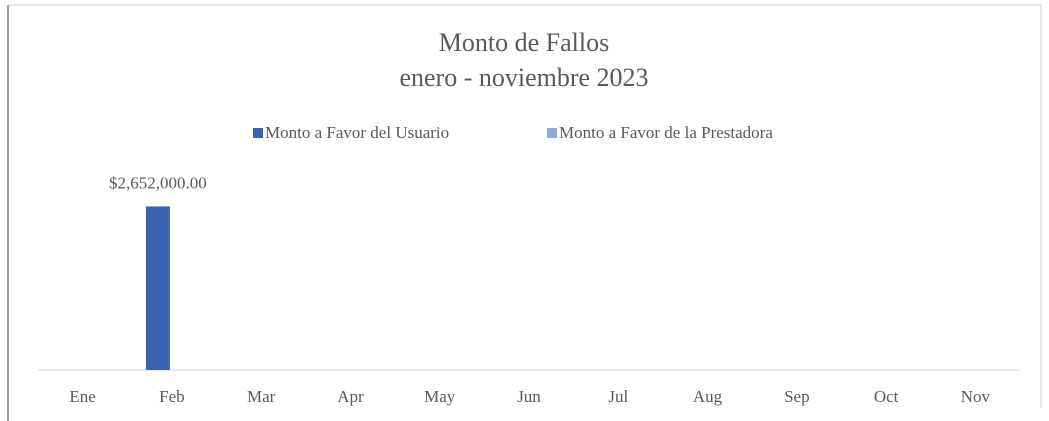 The height and width of the screenshot is (421, 1049). Describe the element at coordinates (523, 77) in the screenshot. I see `chart-subtitle: enero - noviembre 2023` at that location.